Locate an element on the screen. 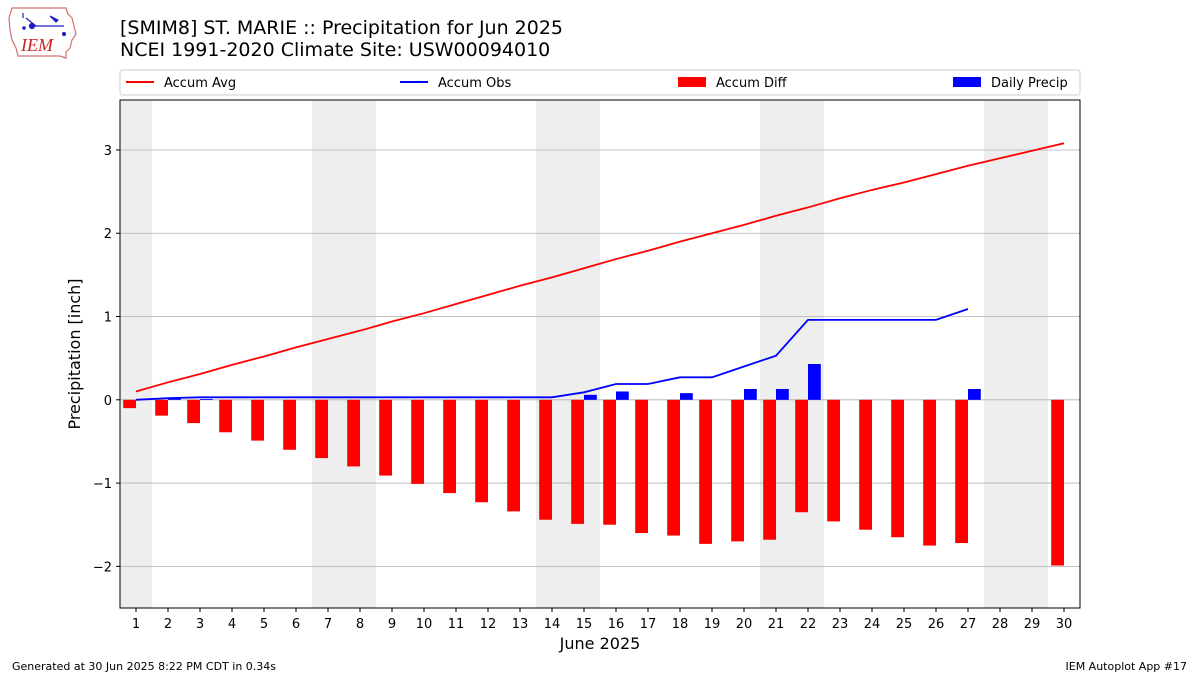 Image resolution: width=1200 pixels, height=675 pixels. x-tick-label: 25 is located at coordinates (904, 624).